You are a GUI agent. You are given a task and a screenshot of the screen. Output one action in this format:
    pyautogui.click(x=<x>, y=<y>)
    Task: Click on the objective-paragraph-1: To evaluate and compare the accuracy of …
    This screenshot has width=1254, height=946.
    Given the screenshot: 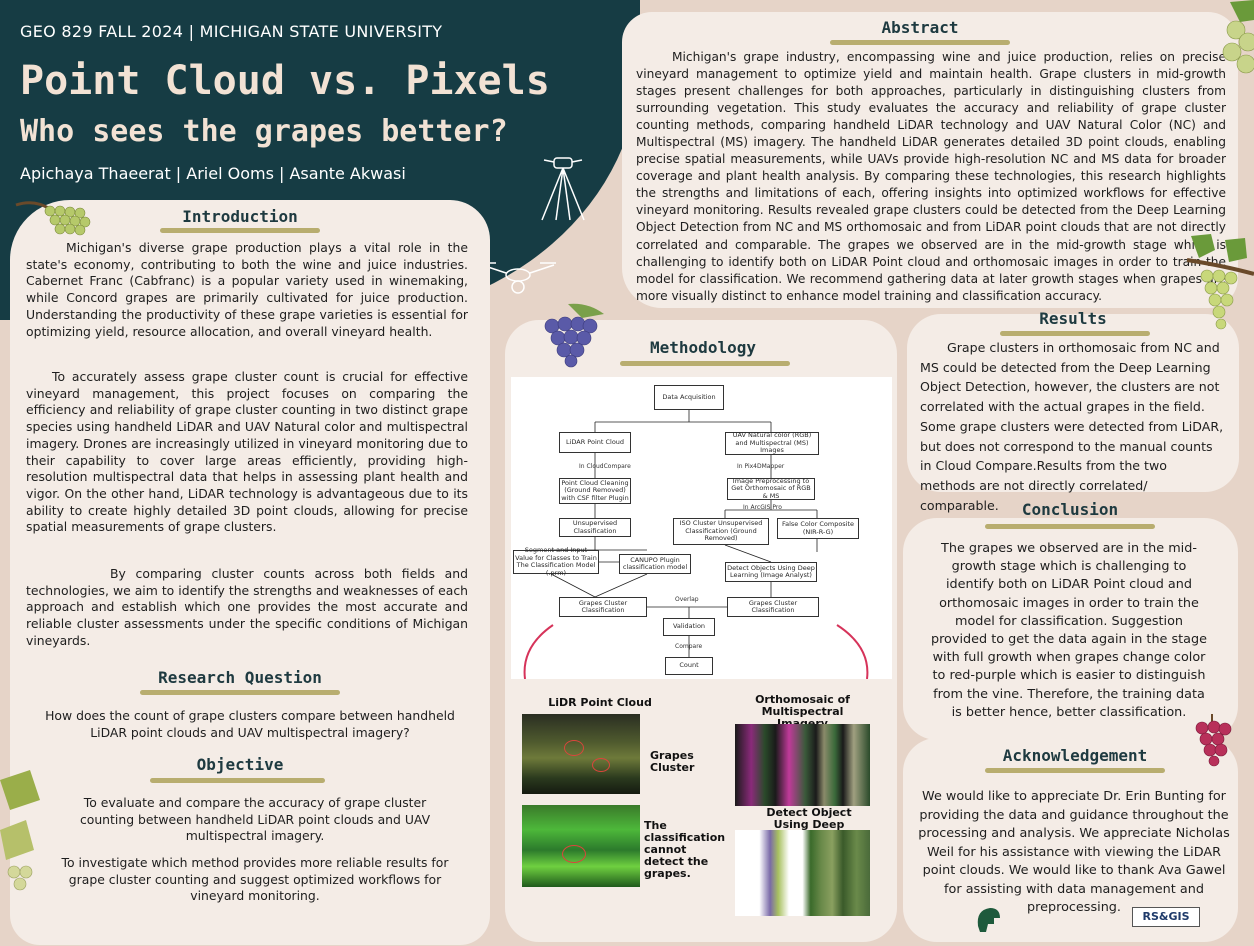 What is the action you would take?
    pyautogui.click(x=255, y=819)
    